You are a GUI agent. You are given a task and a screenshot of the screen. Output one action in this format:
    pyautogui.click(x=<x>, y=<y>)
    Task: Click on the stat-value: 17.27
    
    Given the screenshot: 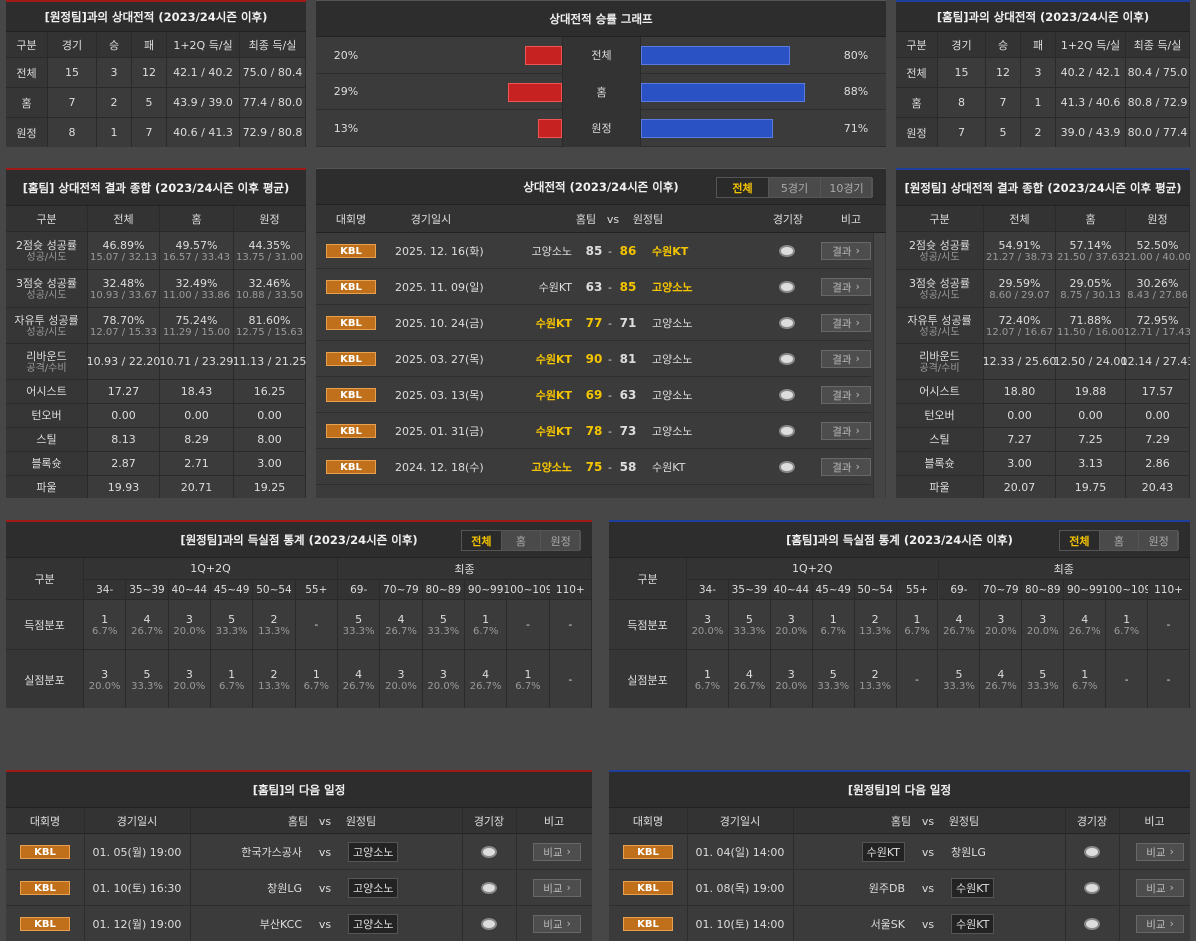 What is the action you would take?
    pyautogui.click(x=123, y=391)
    